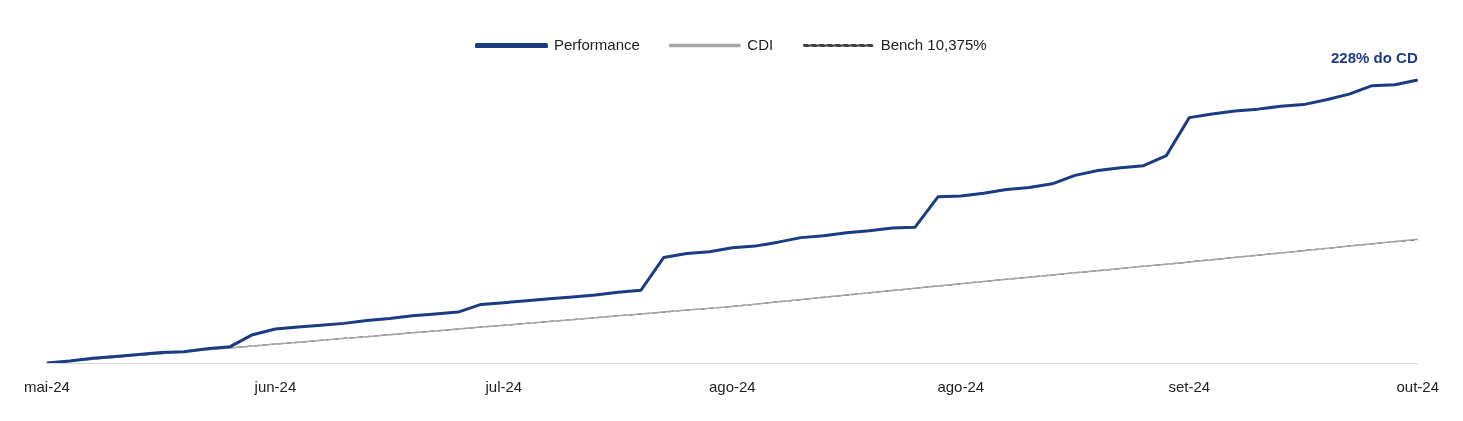 This screenshot has width=1463, height=421. Describe the element at coordinates (1189, 387) in the screenshot. I see `x-tick-label: set-24` at that location.